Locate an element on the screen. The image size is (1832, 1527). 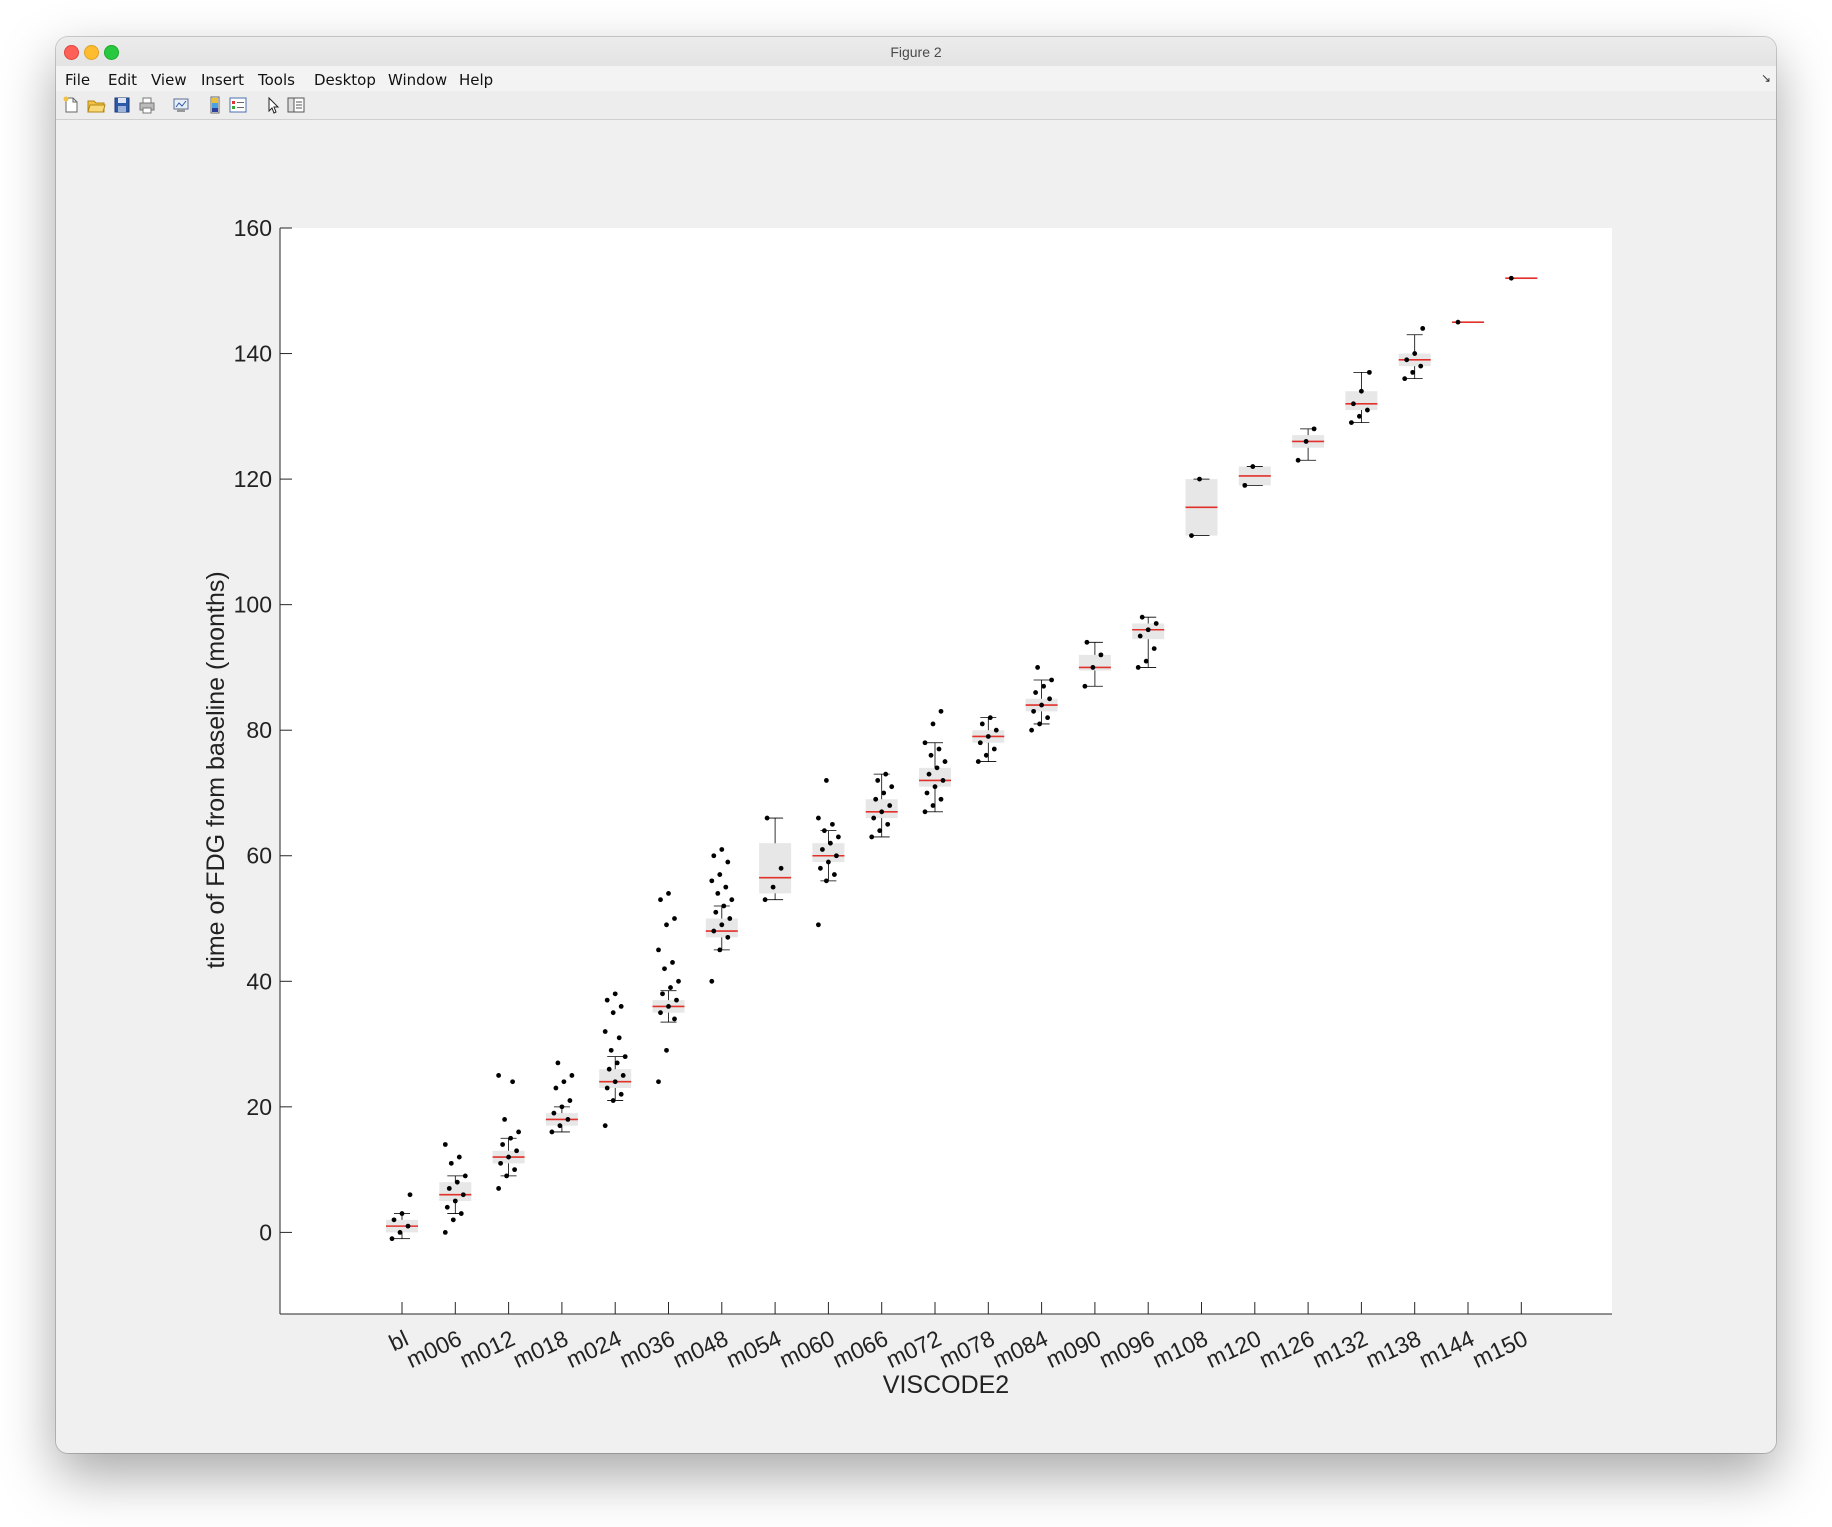
figure-toolbar is located at coordinates (916, 105).